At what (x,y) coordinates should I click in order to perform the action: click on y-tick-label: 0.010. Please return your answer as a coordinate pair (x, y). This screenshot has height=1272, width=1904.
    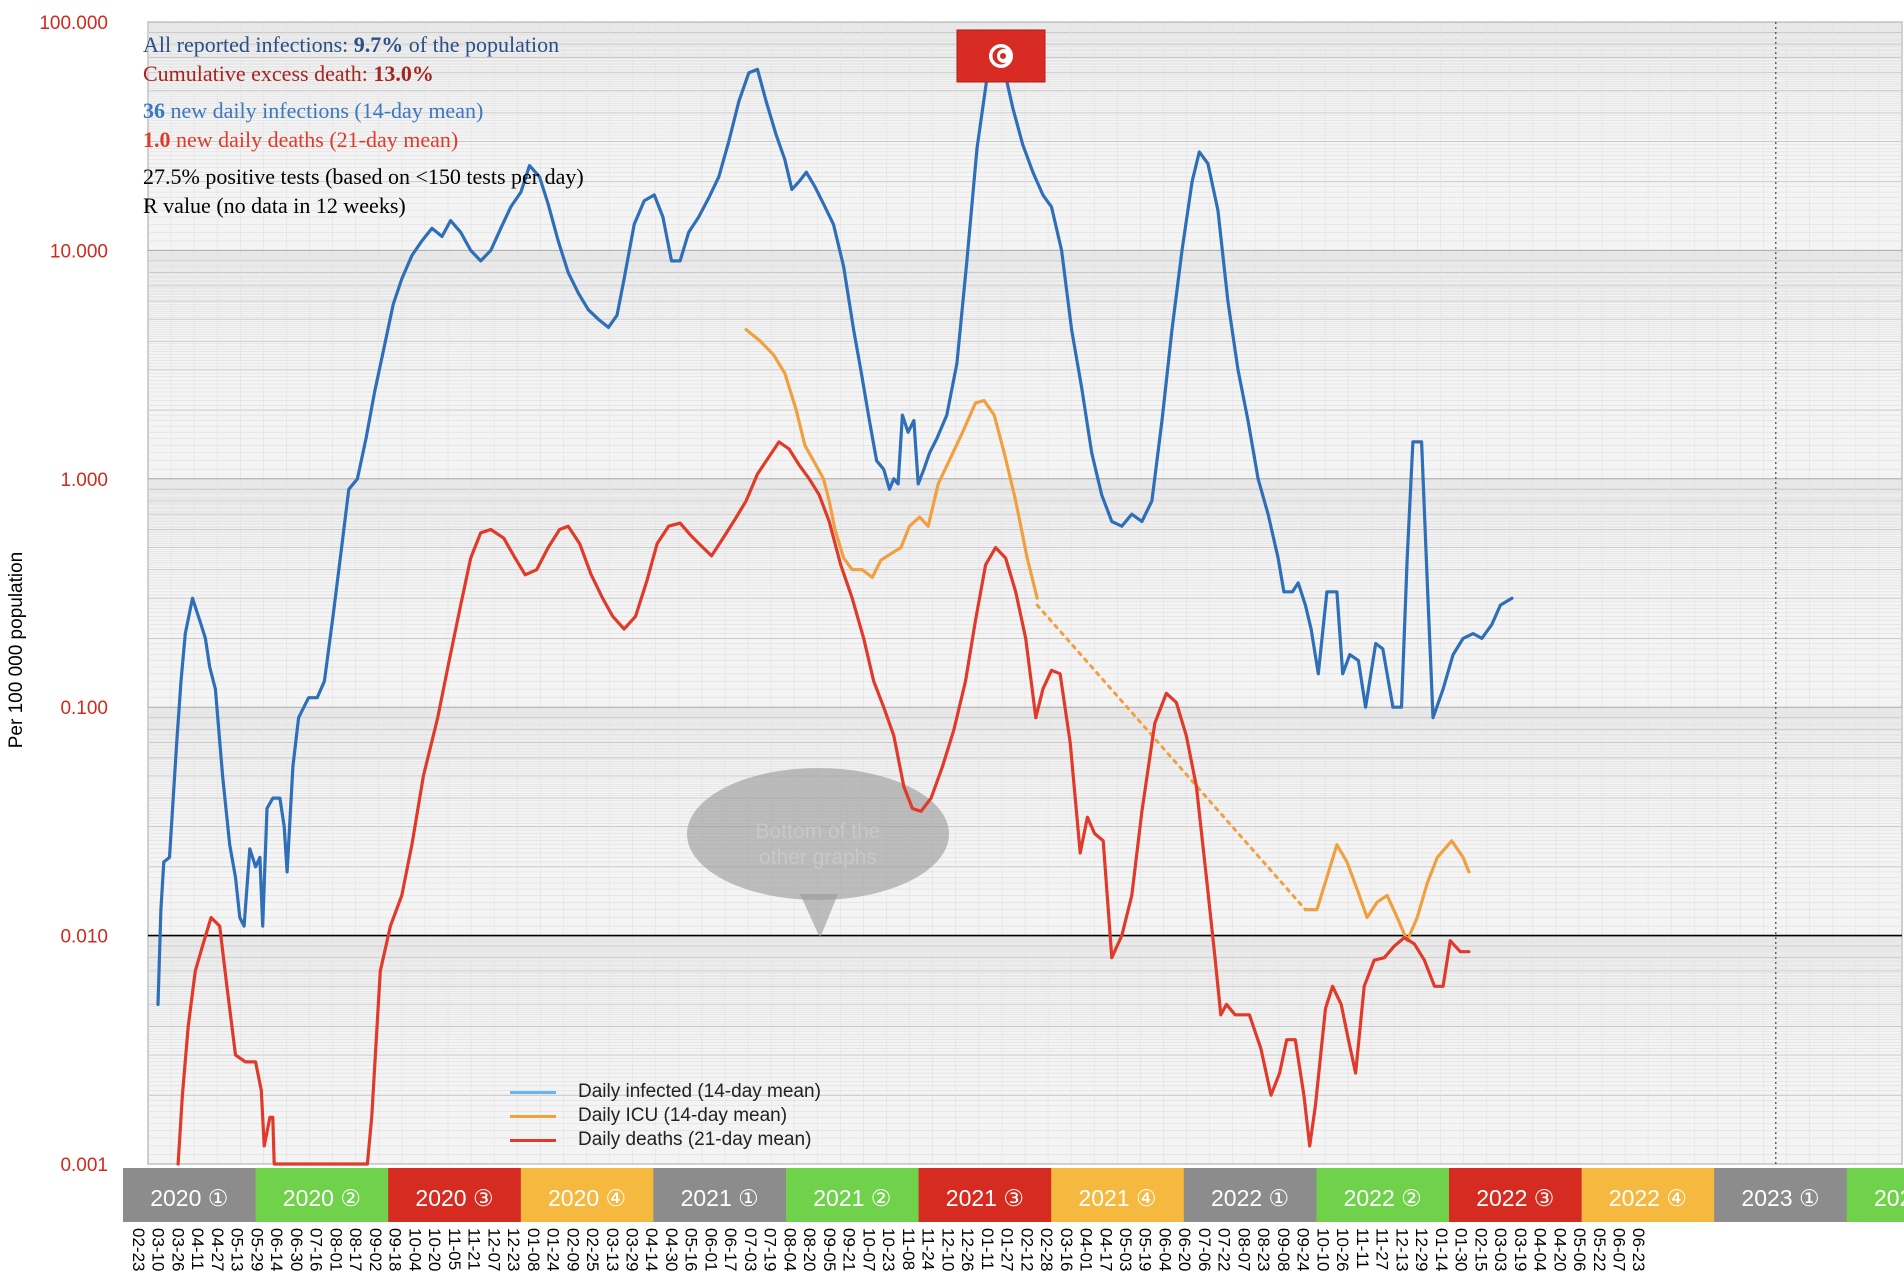
    Looking at the image, I should click on (84, 937).